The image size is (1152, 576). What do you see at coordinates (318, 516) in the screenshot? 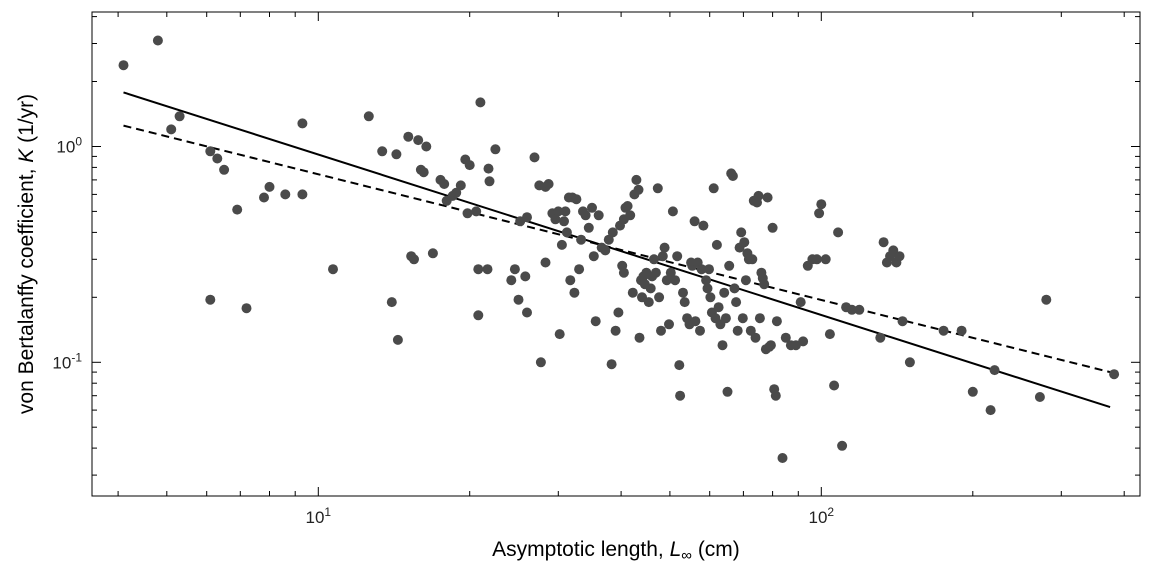
I see `x-tick-label: 10¹` at bounding box center [318, 516].